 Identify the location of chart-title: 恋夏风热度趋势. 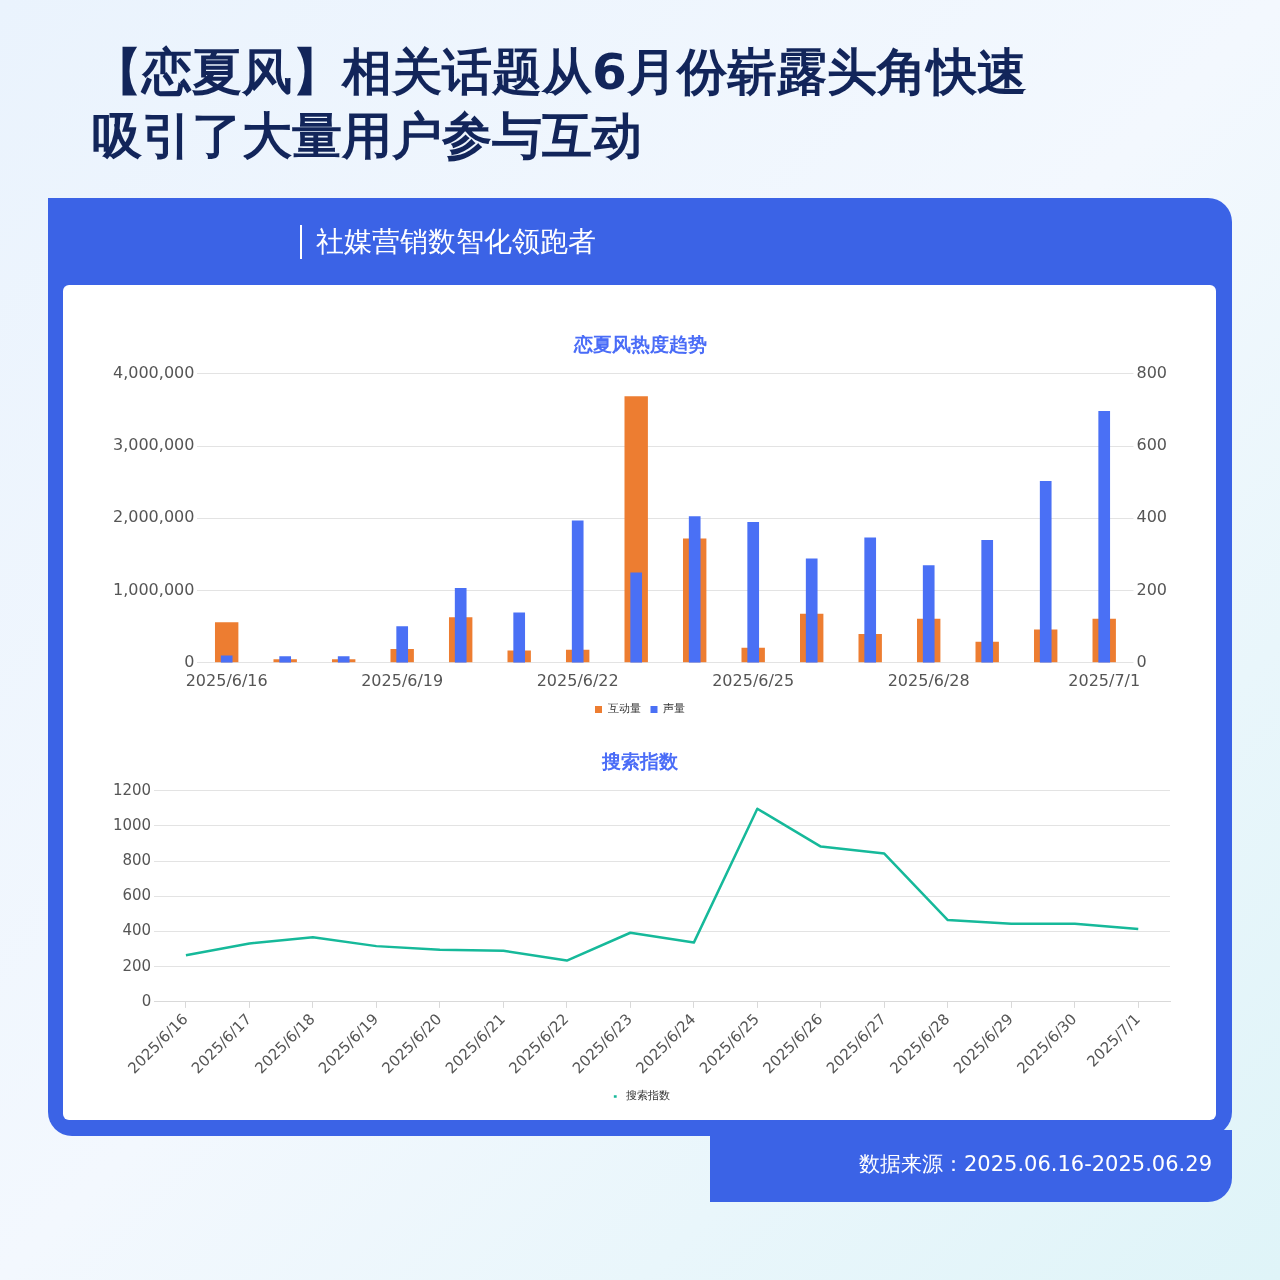
(639, 344).